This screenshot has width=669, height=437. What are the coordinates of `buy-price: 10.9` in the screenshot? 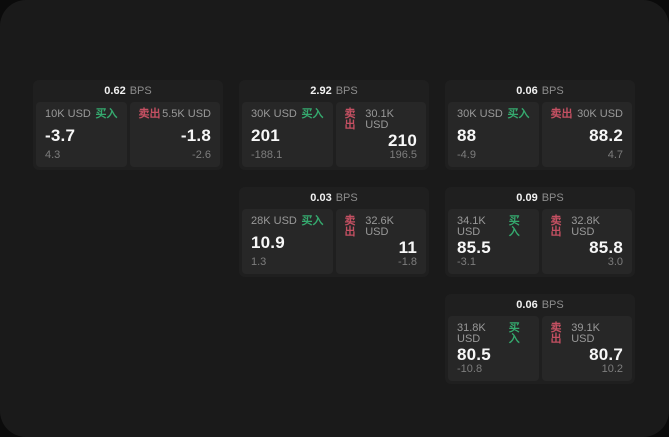 It's located at (268, 242).